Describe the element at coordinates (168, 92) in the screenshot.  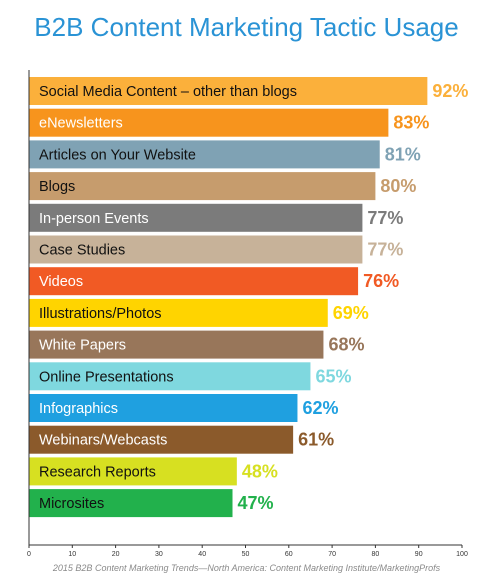
I see `bar-label: Social Media Content – other than blogs` at that location.